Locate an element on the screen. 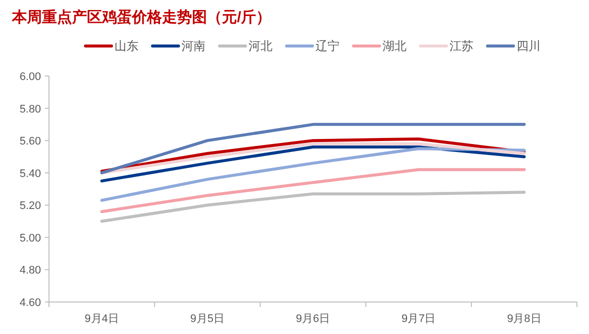  x-tick-label: 9月6日 is located at coordinates (313, 319).